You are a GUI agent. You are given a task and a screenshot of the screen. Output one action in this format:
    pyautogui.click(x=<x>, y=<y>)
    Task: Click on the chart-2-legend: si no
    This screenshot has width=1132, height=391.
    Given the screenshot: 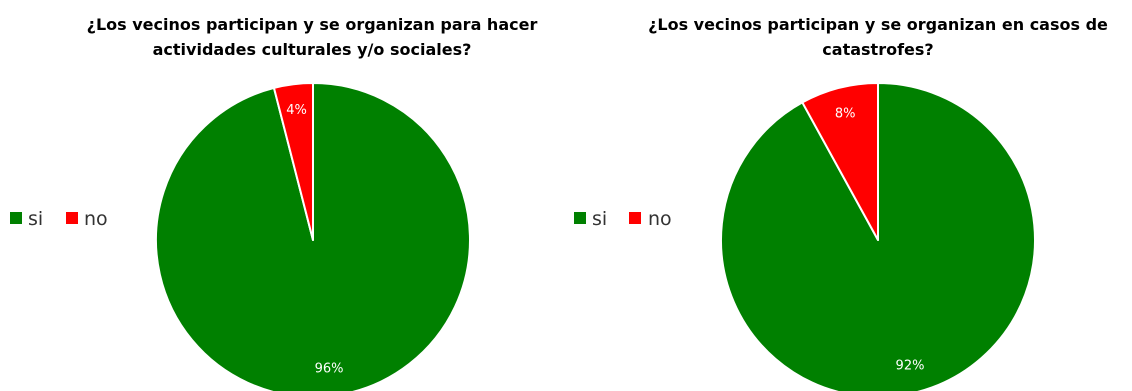 What is the action you would take?
    pyautogui.click(x=623, y=219)
    